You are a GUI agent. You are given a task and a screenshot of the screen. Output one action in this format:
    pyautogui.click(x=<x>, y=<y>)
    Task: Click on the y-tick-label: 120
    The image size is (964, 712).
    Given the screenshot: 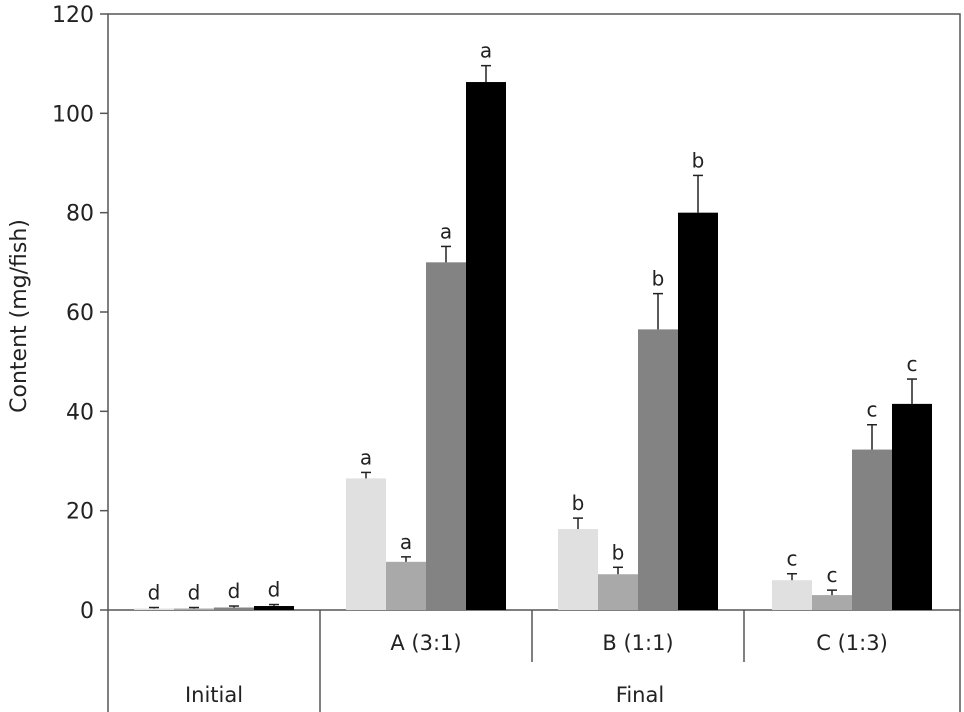 What is the action you would take?
    pyautogui.click(x=73, y=15)
    